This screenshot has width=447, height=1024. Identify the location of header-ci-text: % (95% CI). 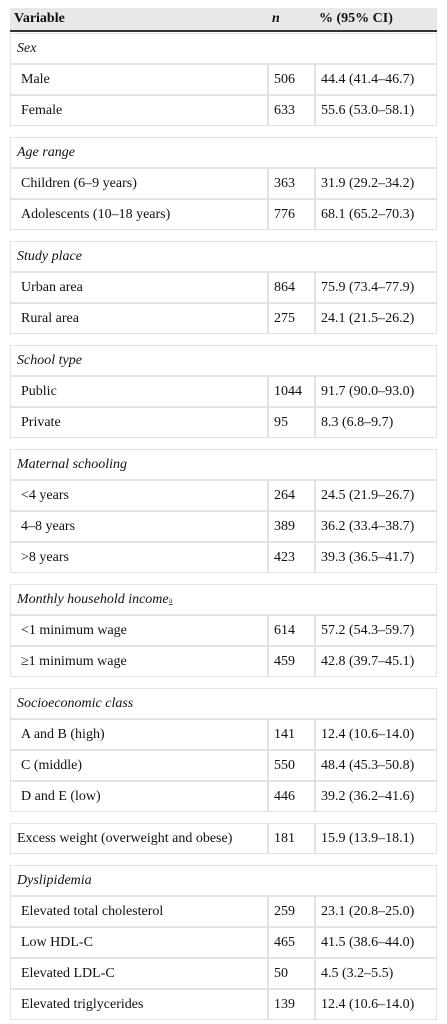
(356, 18).